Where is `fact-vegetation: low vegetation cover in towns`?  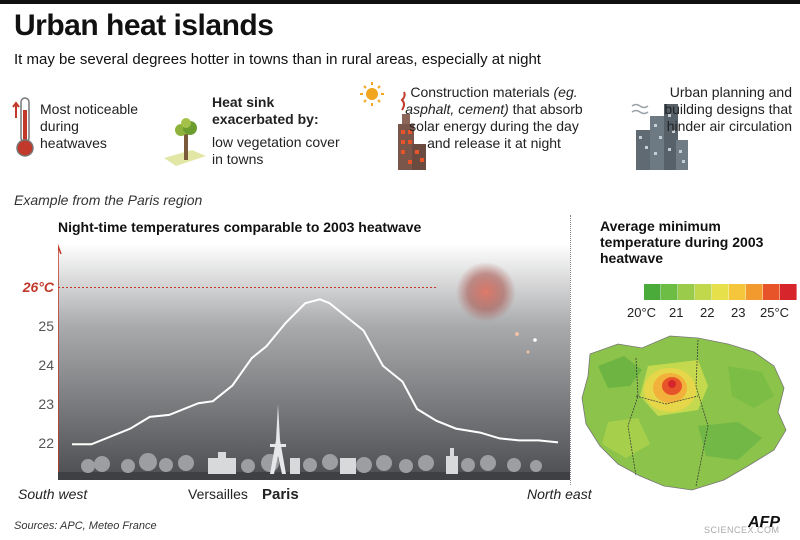
fact-vegetation: low vegetation cover in towns is located at coordinates (276, 150).